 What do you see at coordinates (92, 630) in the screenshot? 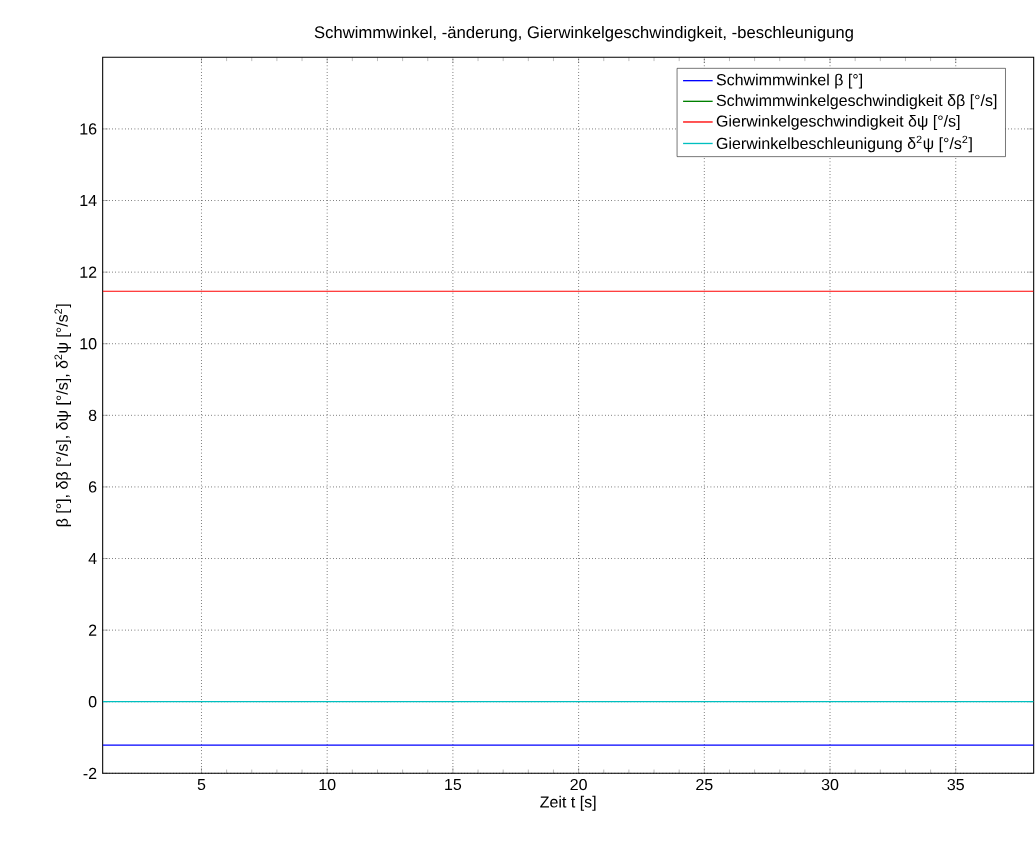
I see `y-tick-label: 2` at bounding box center [92, 630].